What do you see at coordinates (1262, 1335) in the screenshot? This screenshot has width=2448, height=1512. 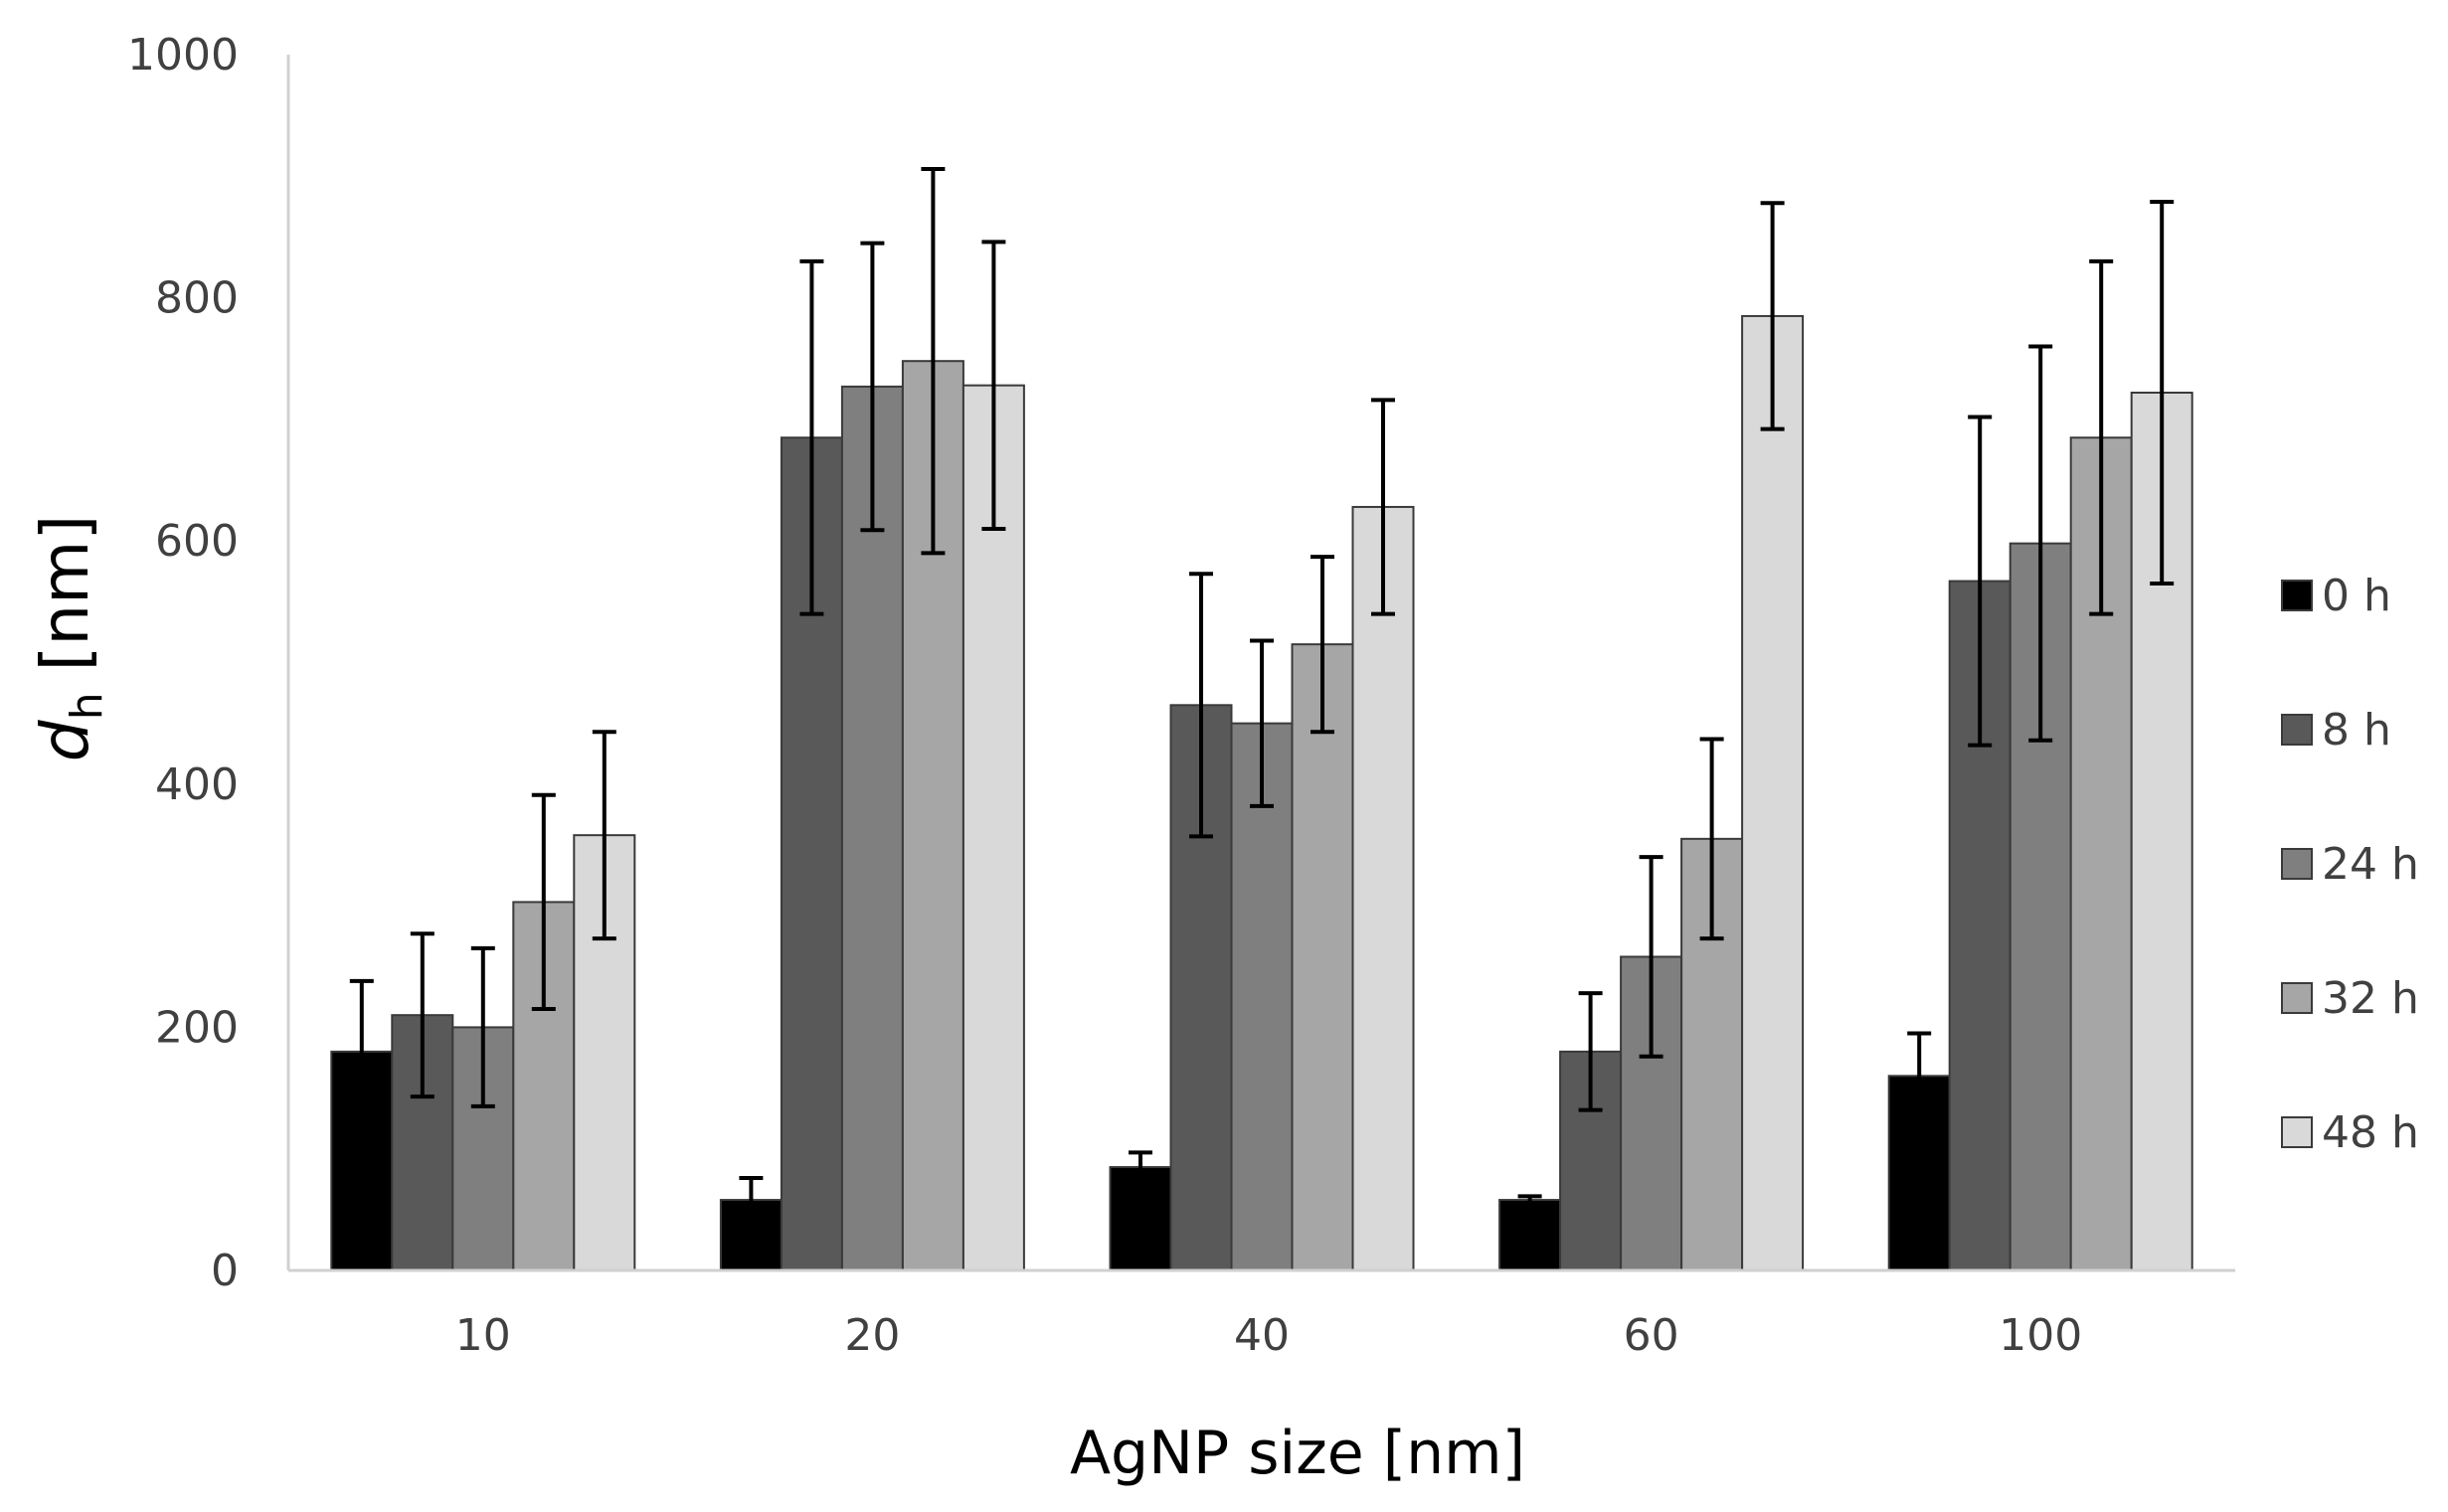 I see `x-tick-label: 40` at bounding box center [1262, 1335].